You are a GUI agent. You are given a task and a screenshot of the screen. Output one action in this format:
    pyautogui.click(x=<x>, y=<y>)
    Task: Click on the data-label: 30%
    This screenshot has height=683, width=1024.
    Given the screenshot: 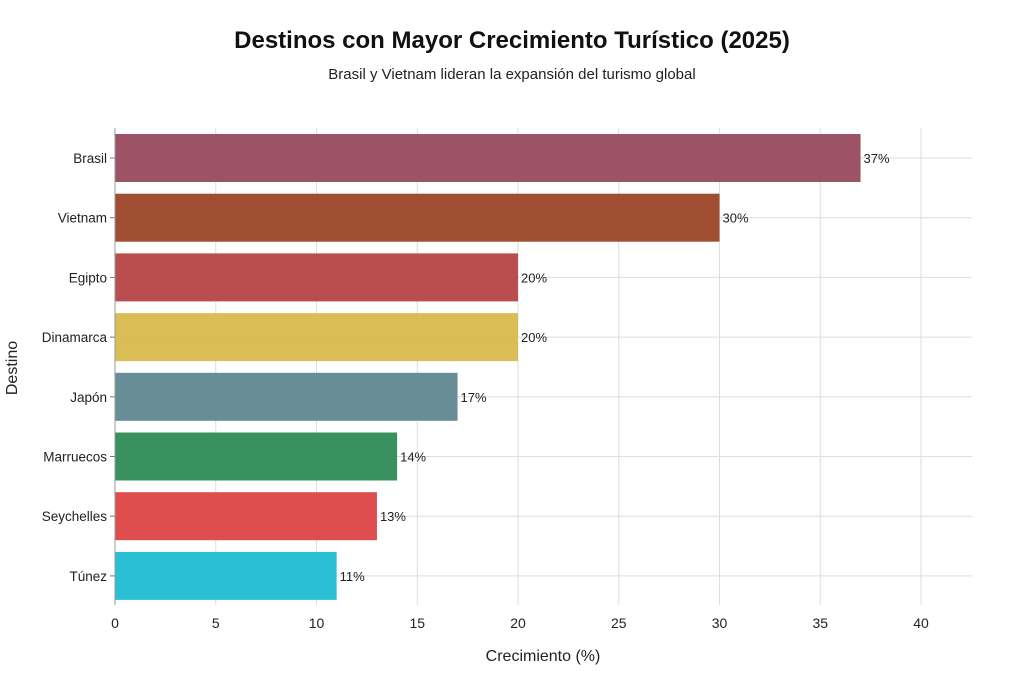 What is the action you would take?
    pyautogui.click(x=736, y=218)
    